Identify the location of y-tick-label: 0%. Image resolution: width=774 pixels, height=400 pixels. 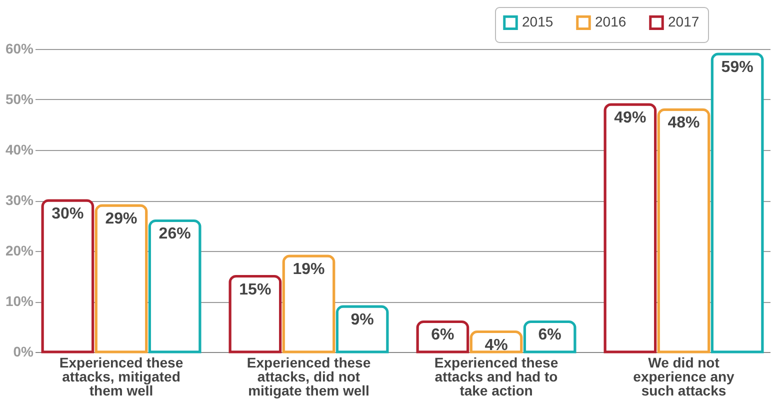
(23, 352).